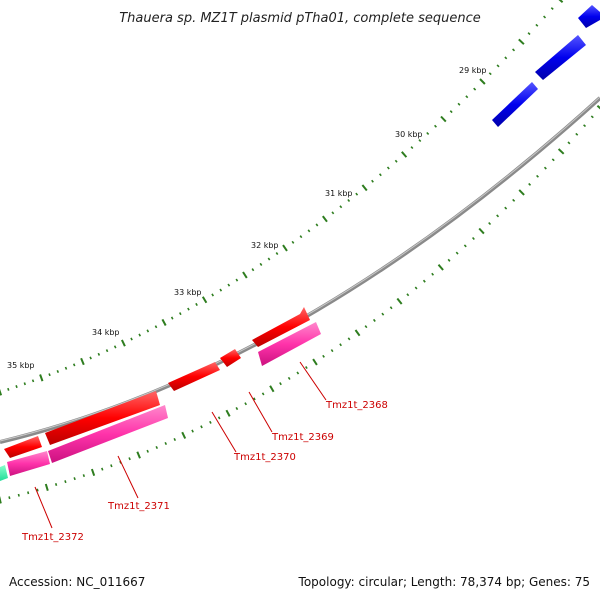 The width and height of the screenshot is (600, 600). Describe the element at coordinates (409, 134) in the screenshot. I see `scale-label: 30 kbp` at that location.